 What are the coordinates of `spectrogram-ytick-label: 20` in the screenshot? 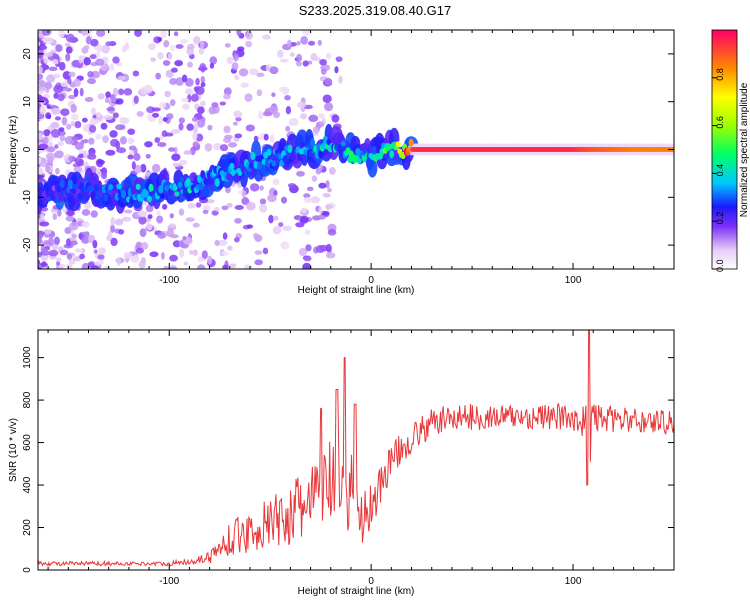 It's located at (27, 54).